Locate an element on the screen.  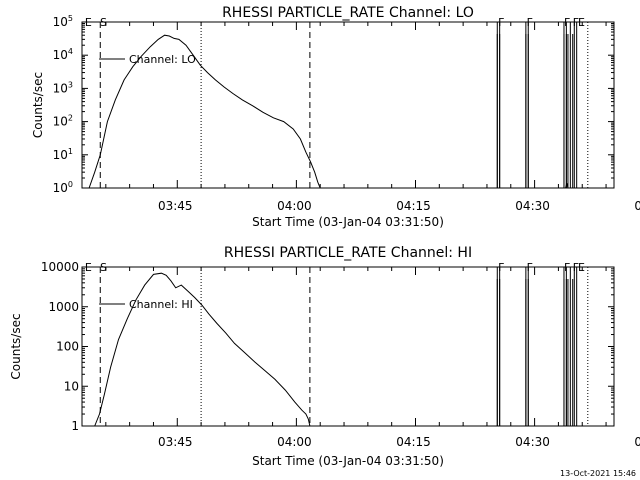
footer-timestamp: 13-Oct-2021 15:46 is located at coordinates (598, 473).